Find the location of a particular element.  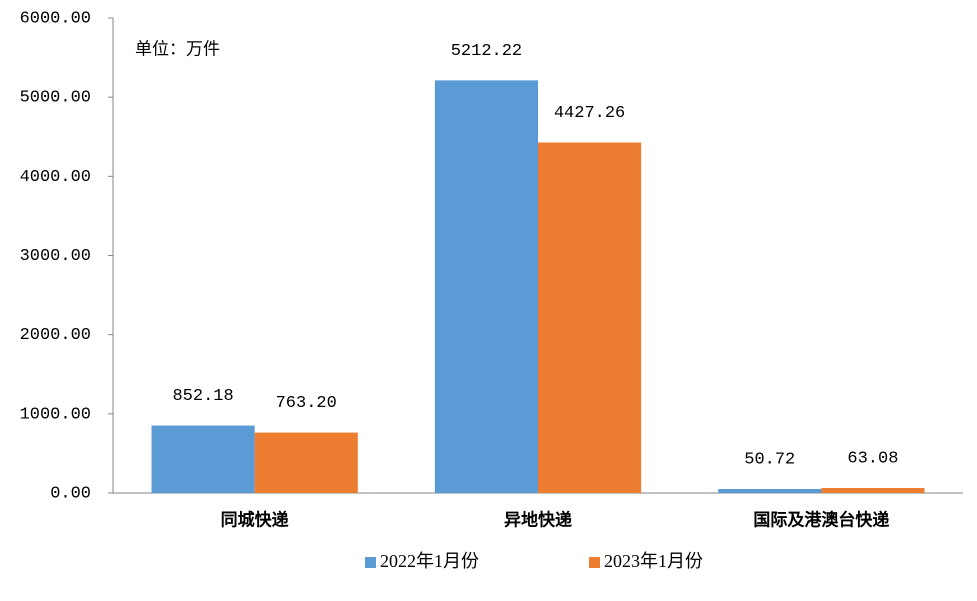

data-label: 5212.22 is located at coordinates (486, 51).